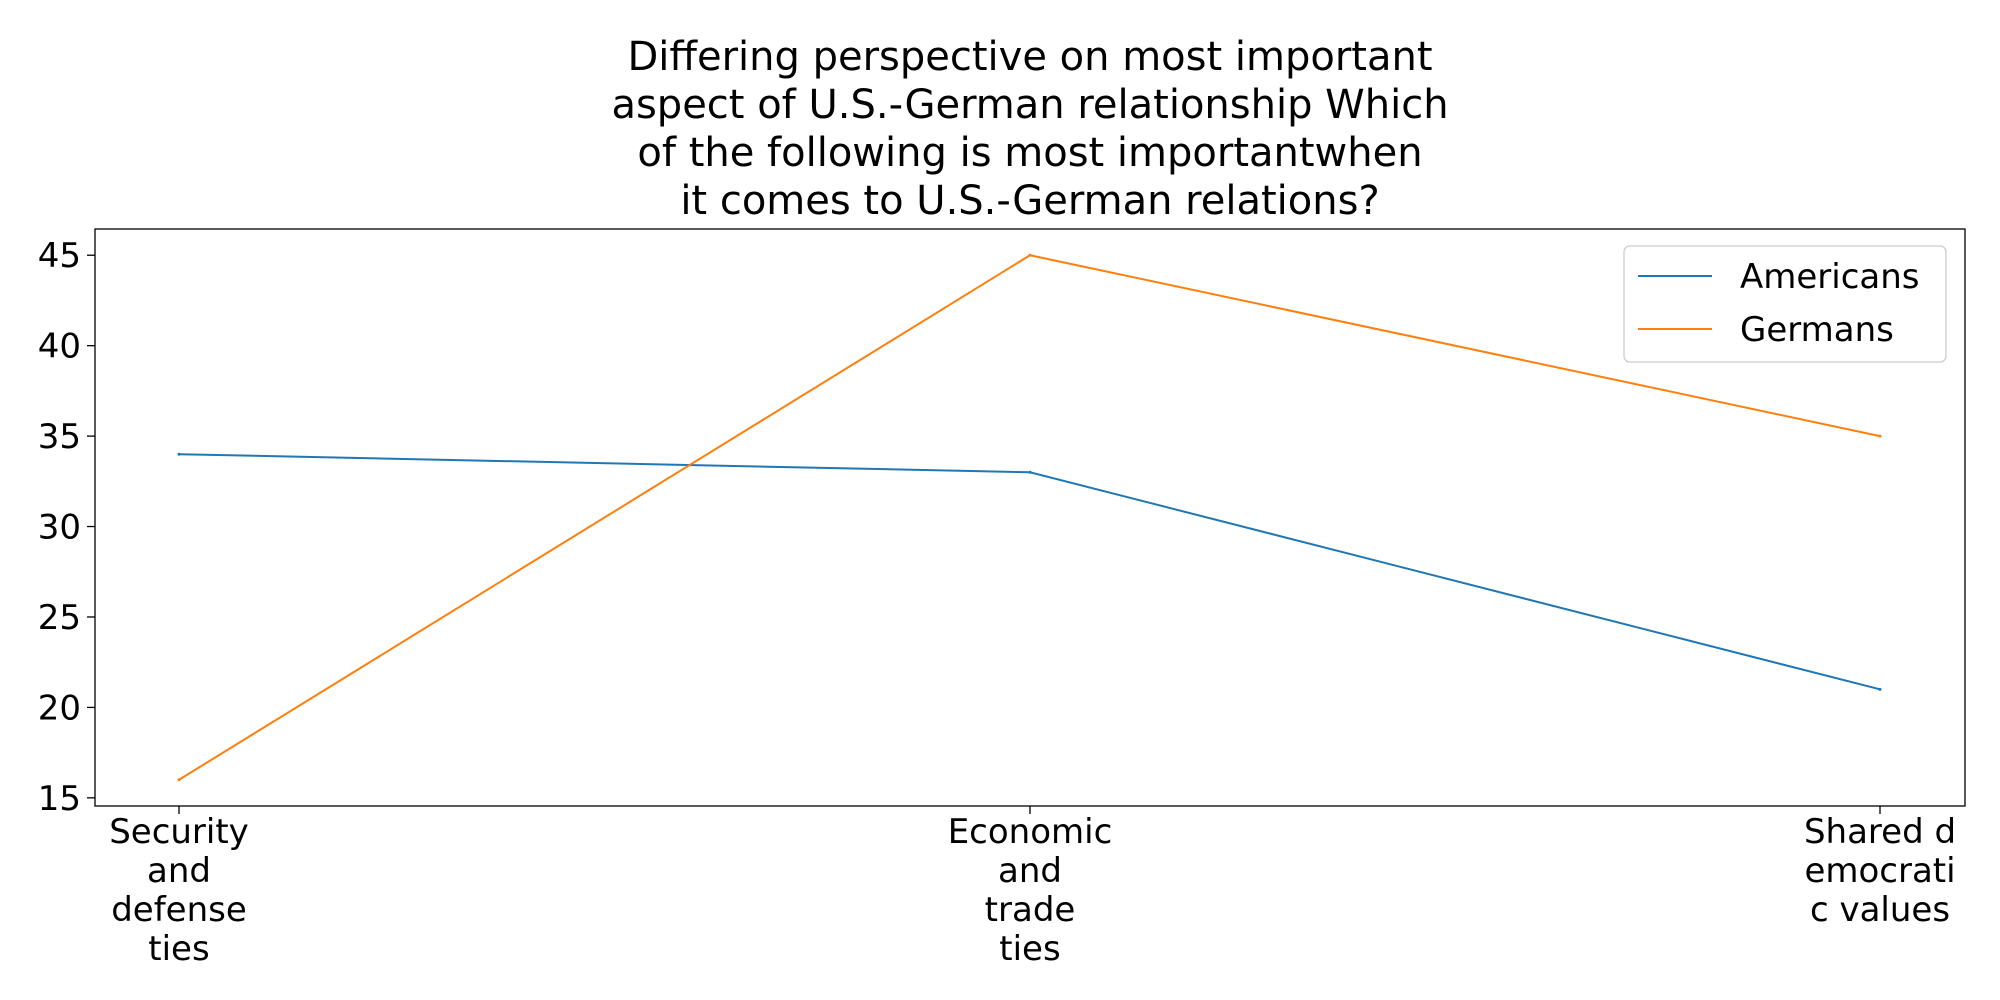 This screenshot has width=2000, height=1000. I want to click on chart-title-line: Differing perspective on most important, so click(1030, 57).